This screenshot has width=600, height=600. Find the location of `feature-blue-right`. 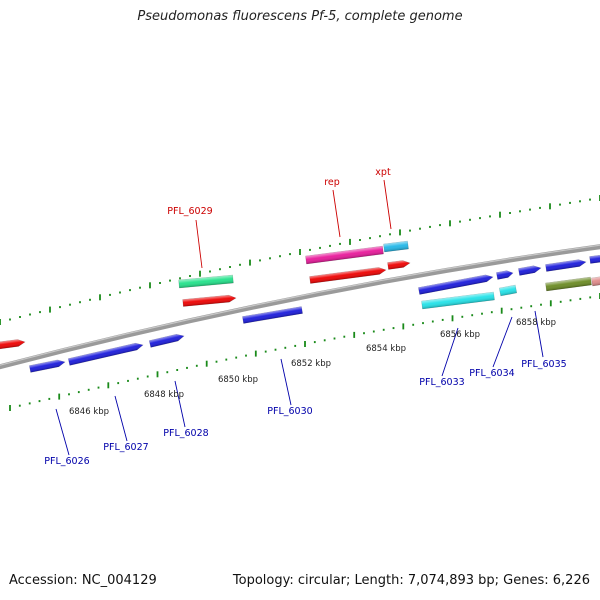

feature-blue-right is located at coordinates (566, 265).